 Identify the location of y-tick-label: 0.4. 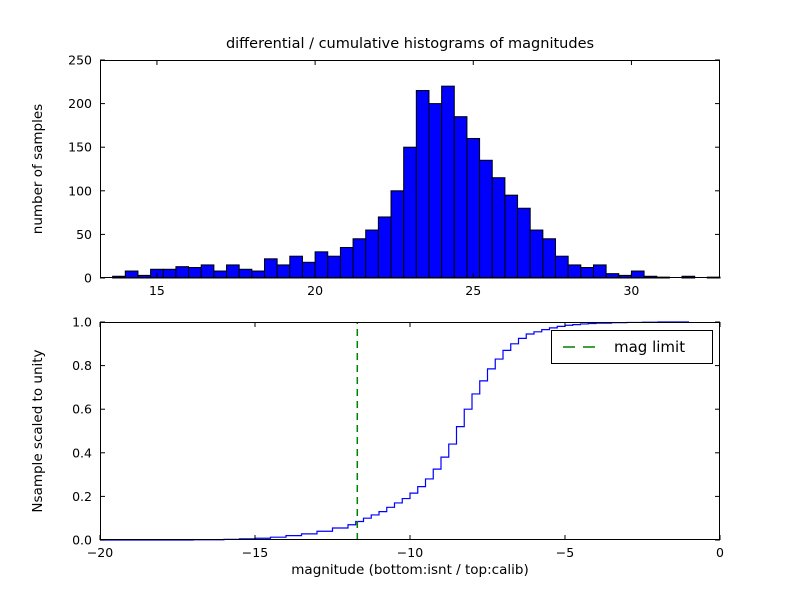
(82, 452).